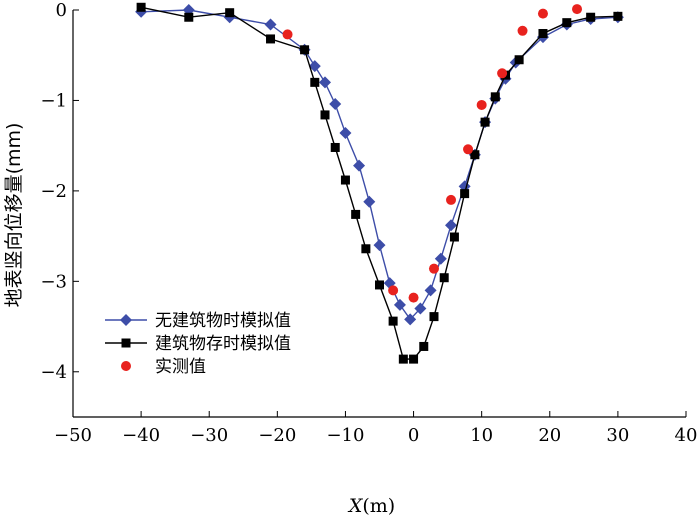 The image size is (700, 528). What do you see at coordinates (549, 435) in the screenshot?
I see `x-tick-label: 20` at bounding box center [549, 435].